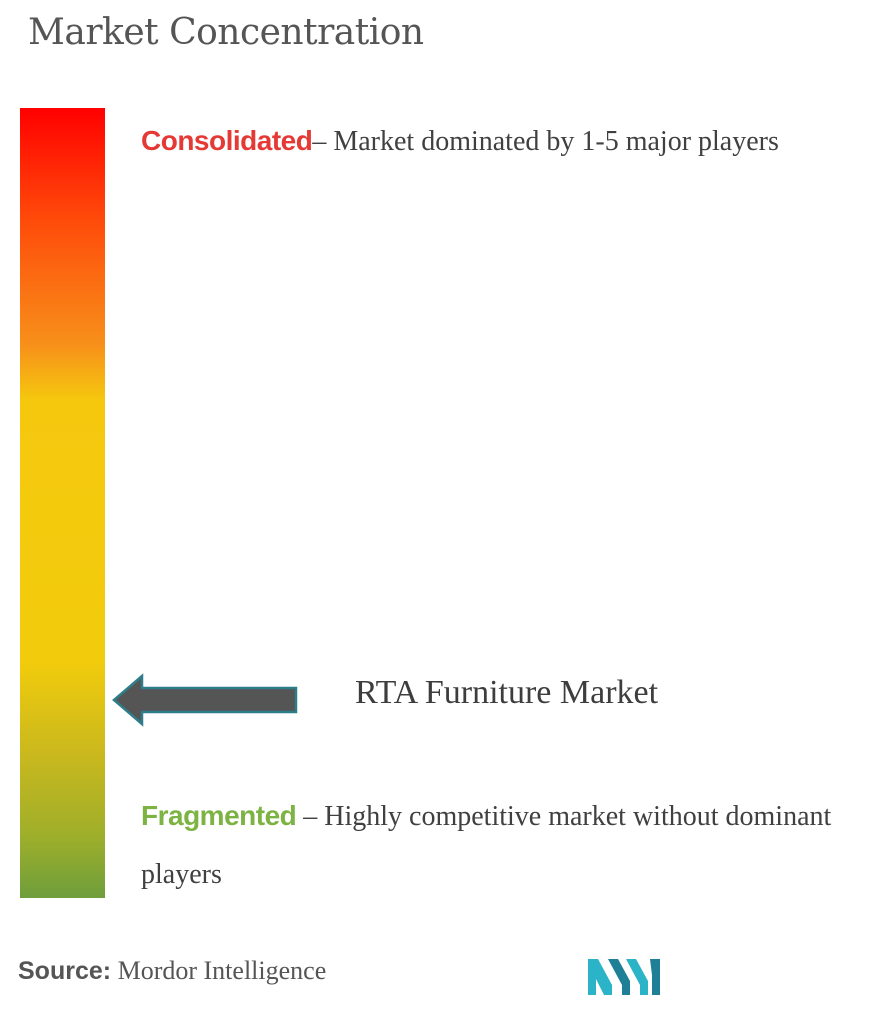  I want to click on source-key: Source:, so click(65, 971).